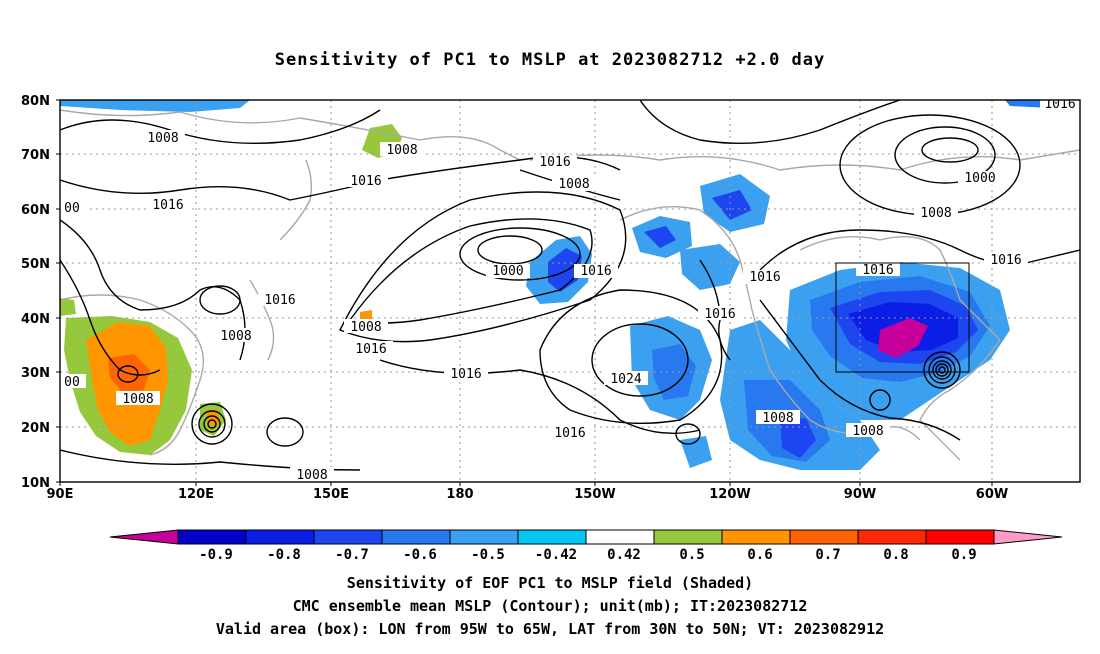 The image size is (1100, 654). What do you see at coordinates (950, 150) in the screenshot?
I see `contour-arctic-low-inner` at bounding box center [950, 150].